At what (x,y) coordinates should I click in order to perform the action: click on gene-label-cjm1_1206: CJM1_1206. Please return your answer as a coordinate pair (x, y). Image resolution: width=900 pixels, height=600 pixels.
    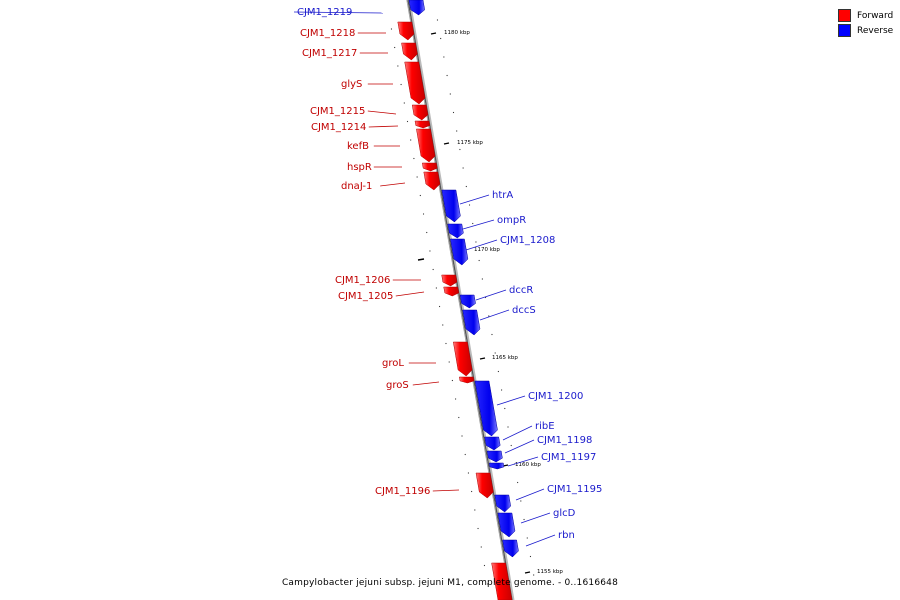
    Looking at the image, I should click on (362, 280).